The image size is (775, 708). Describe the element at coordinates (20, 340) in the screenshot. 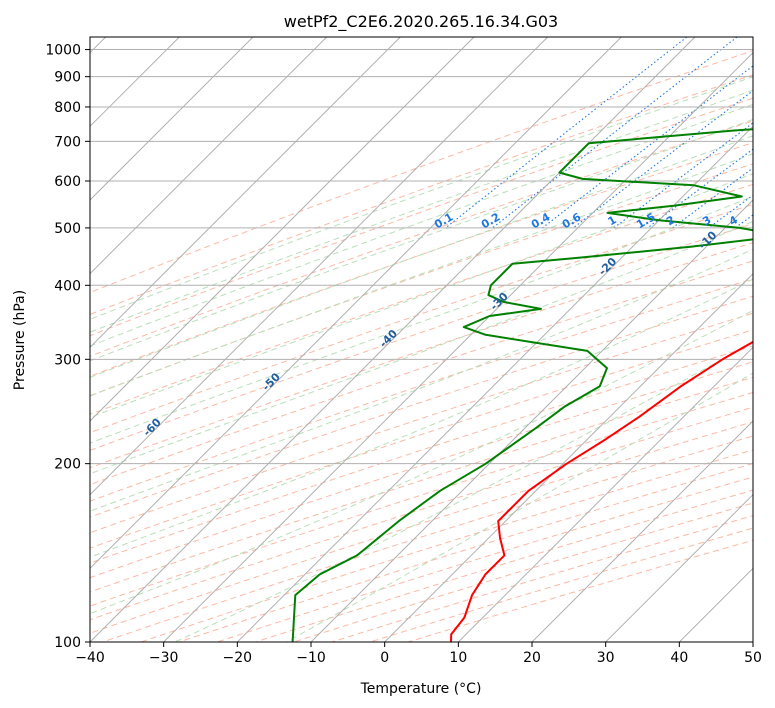

I see `y-axis-label: Pressure (hPa)` at that location.